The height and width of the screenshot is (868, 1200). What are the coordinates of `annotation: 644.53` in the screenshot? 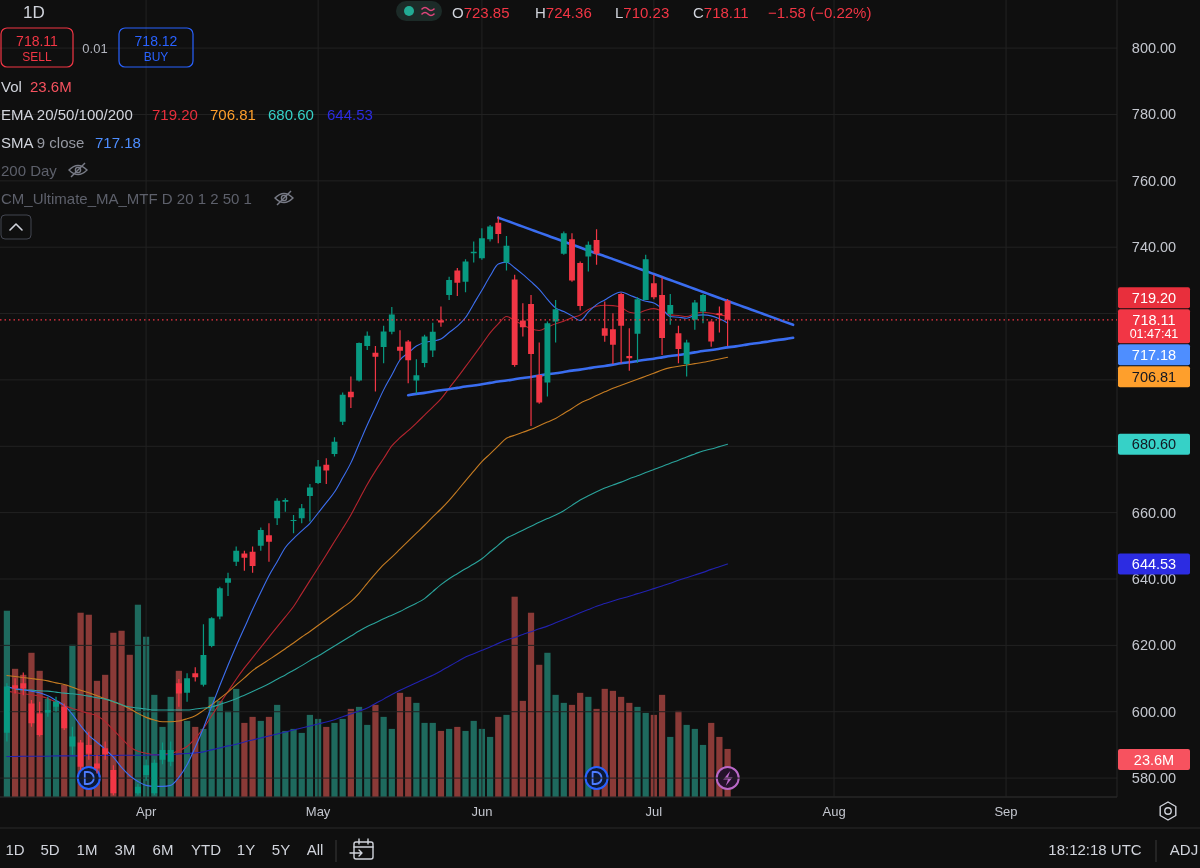 It's located at (350, 114).